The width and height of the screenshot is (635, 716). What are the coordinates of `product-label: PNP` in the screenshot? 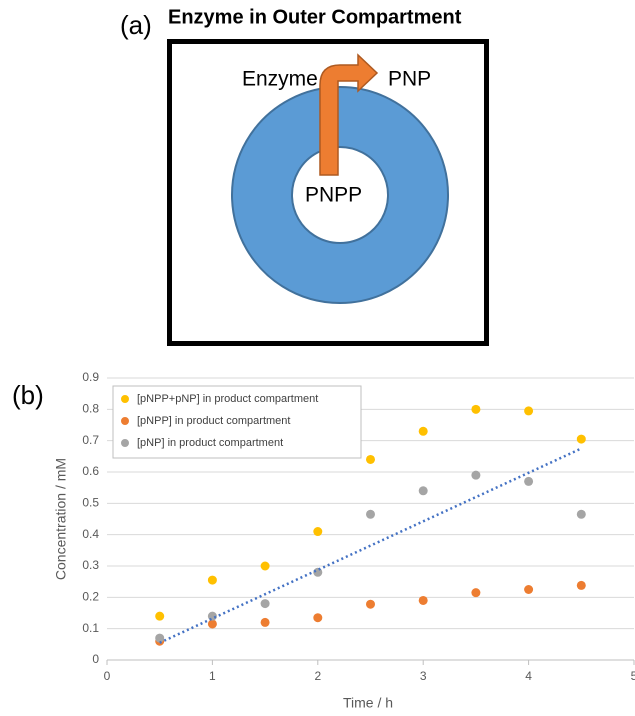 It's located at (409, 79).